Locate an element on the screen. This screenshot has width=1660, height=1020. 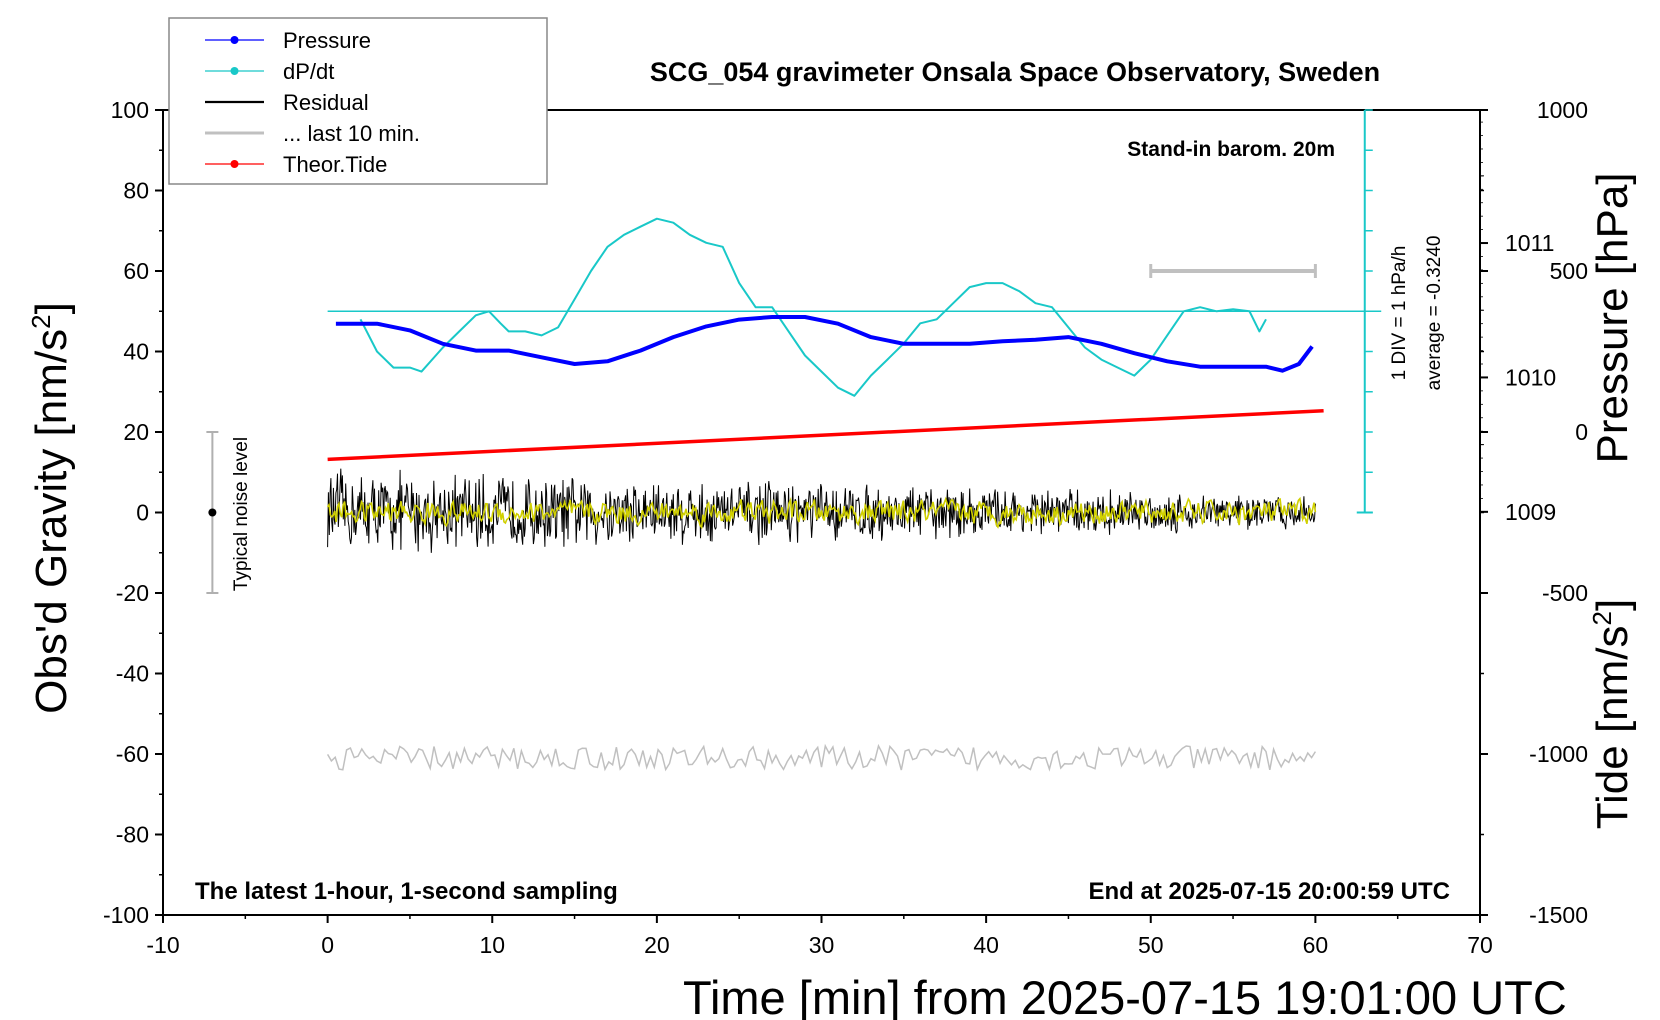
y-tick-label: -60 is located at coordinates (132, 754).